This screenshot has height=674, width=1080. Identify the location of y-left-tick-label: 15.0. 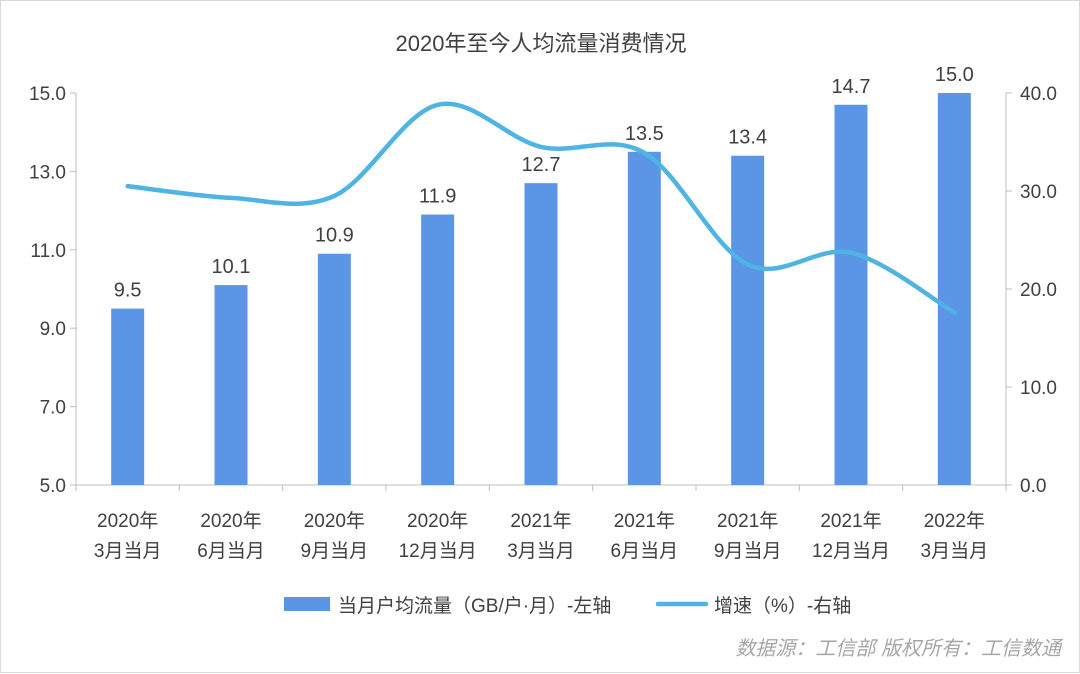
(47, 94).